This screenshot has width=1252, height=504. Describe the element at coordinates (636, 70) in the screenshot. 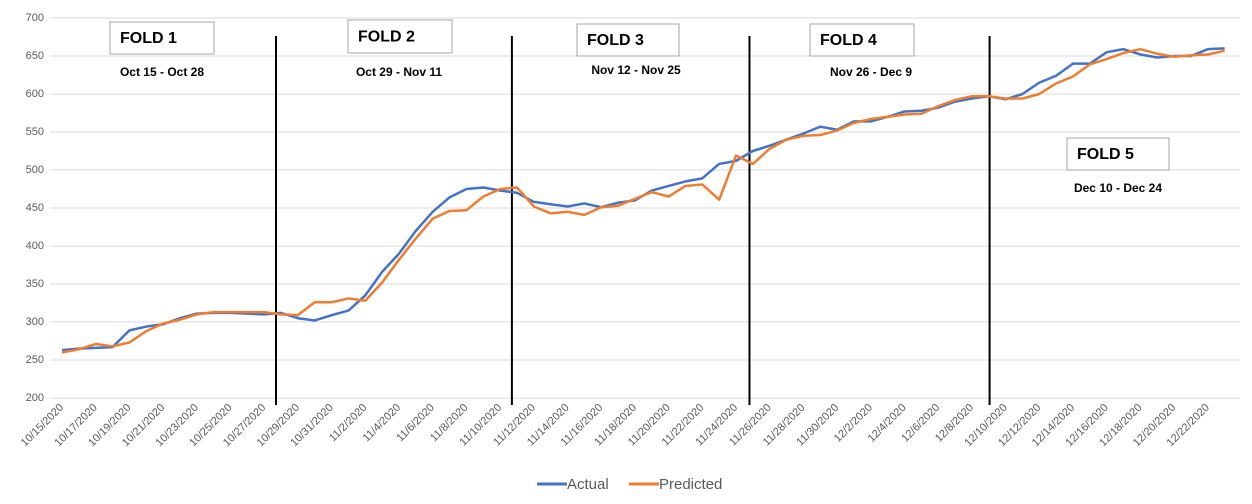

I see `fold-range: Nov 12 - Nov 25` at that location.